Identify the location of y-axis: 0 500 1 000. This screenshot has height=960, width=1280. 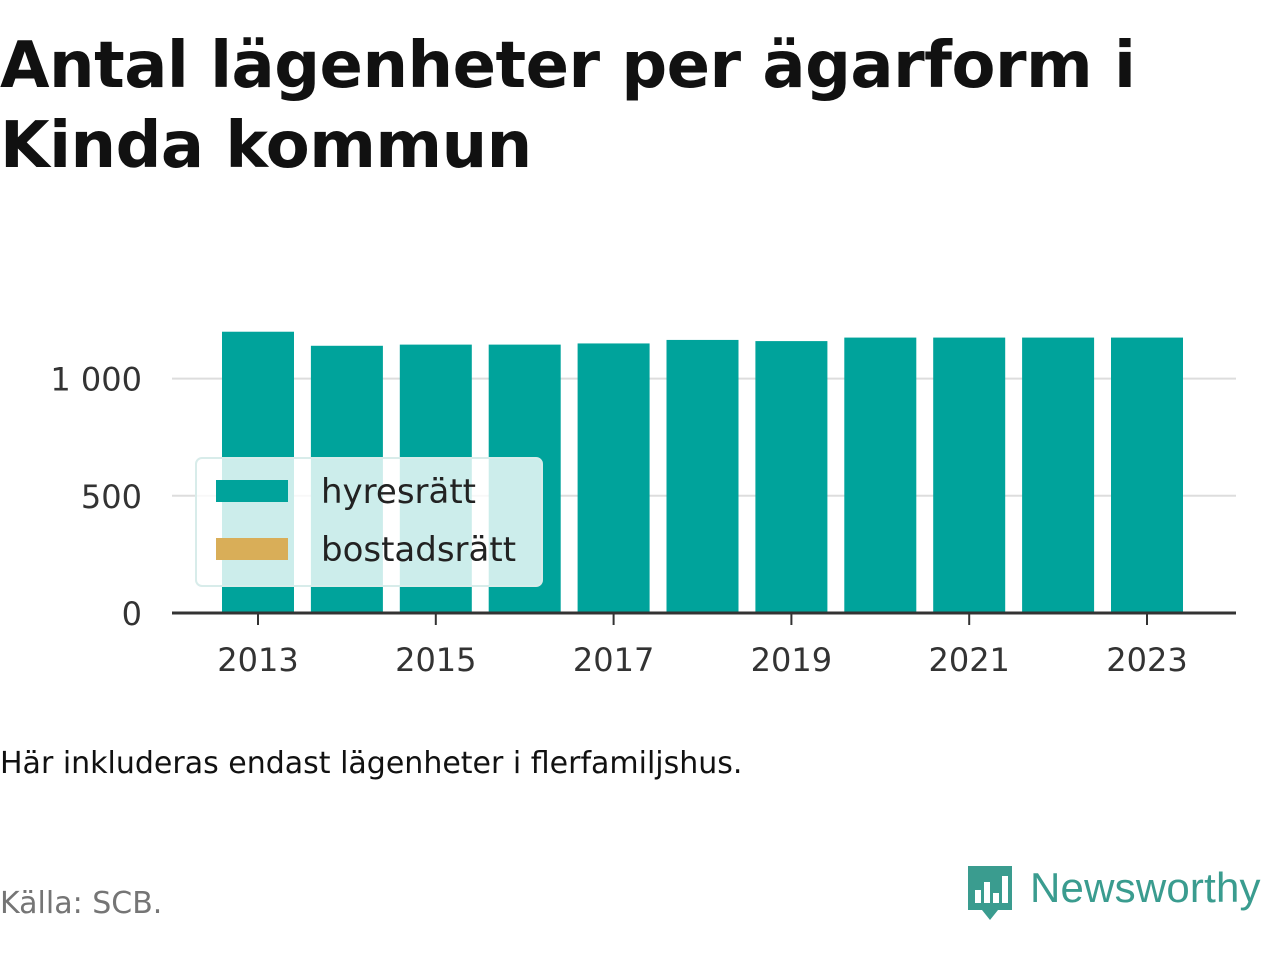
(96, 497).